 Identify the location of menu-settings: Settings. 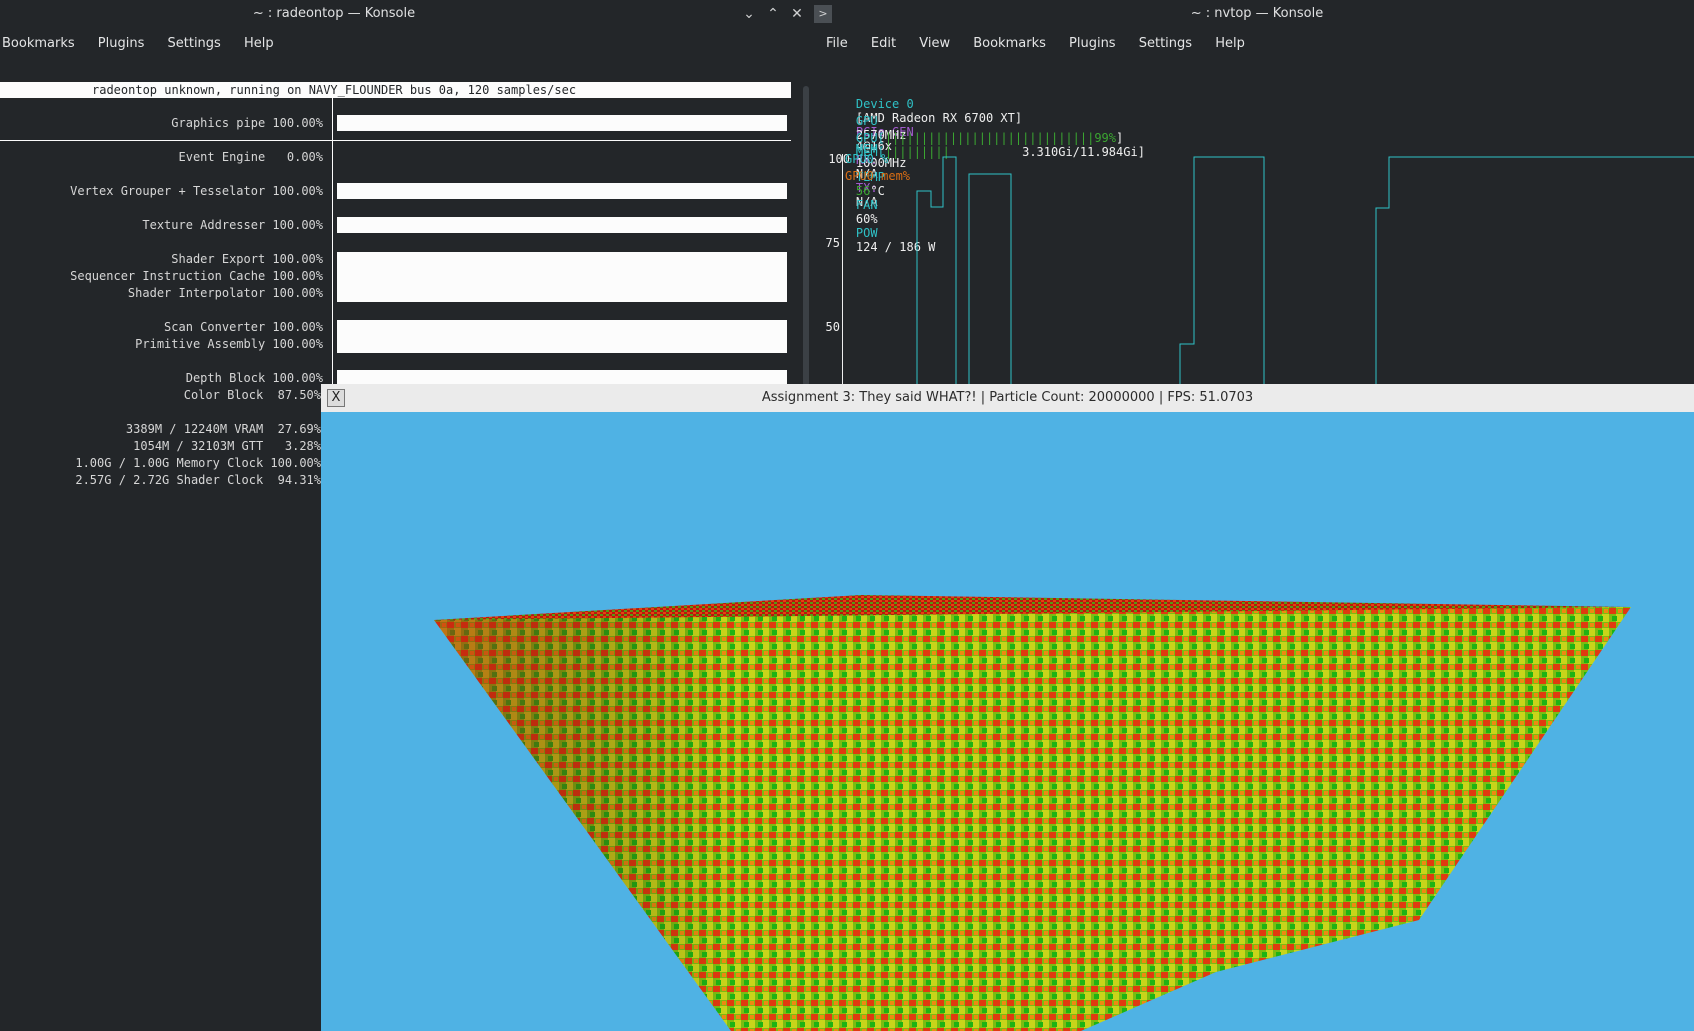
(194, 43).